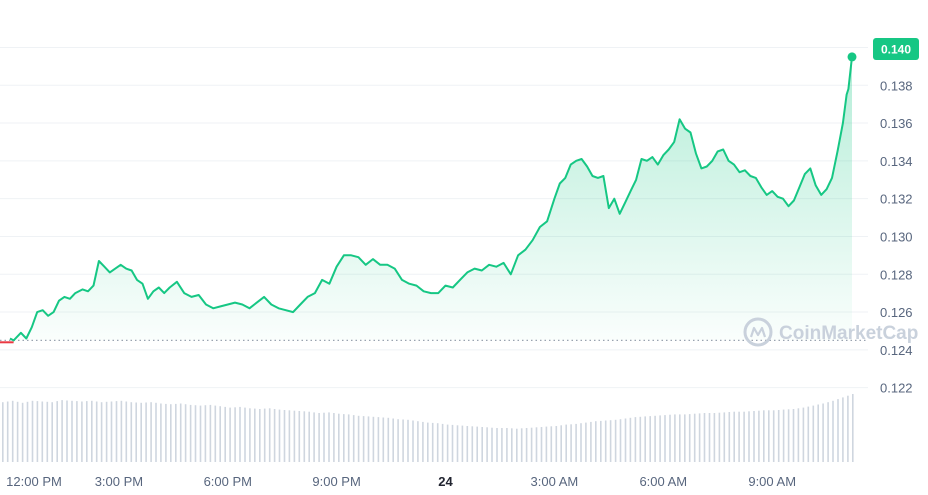  What do you see at coordinates (555, 481) in the screenshot?
I see `x-tick-label: 3:00 AM` at bounding box center [555, 481].